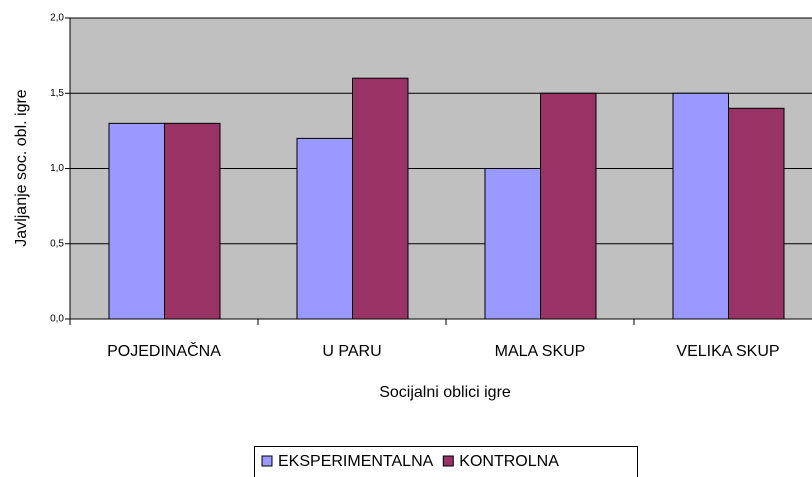 The height and width of the screenshot is (477, 812). Describe the element at coordinates (57, 168) in the screenshot. I see `y-tick-label: 1,0` at that location.